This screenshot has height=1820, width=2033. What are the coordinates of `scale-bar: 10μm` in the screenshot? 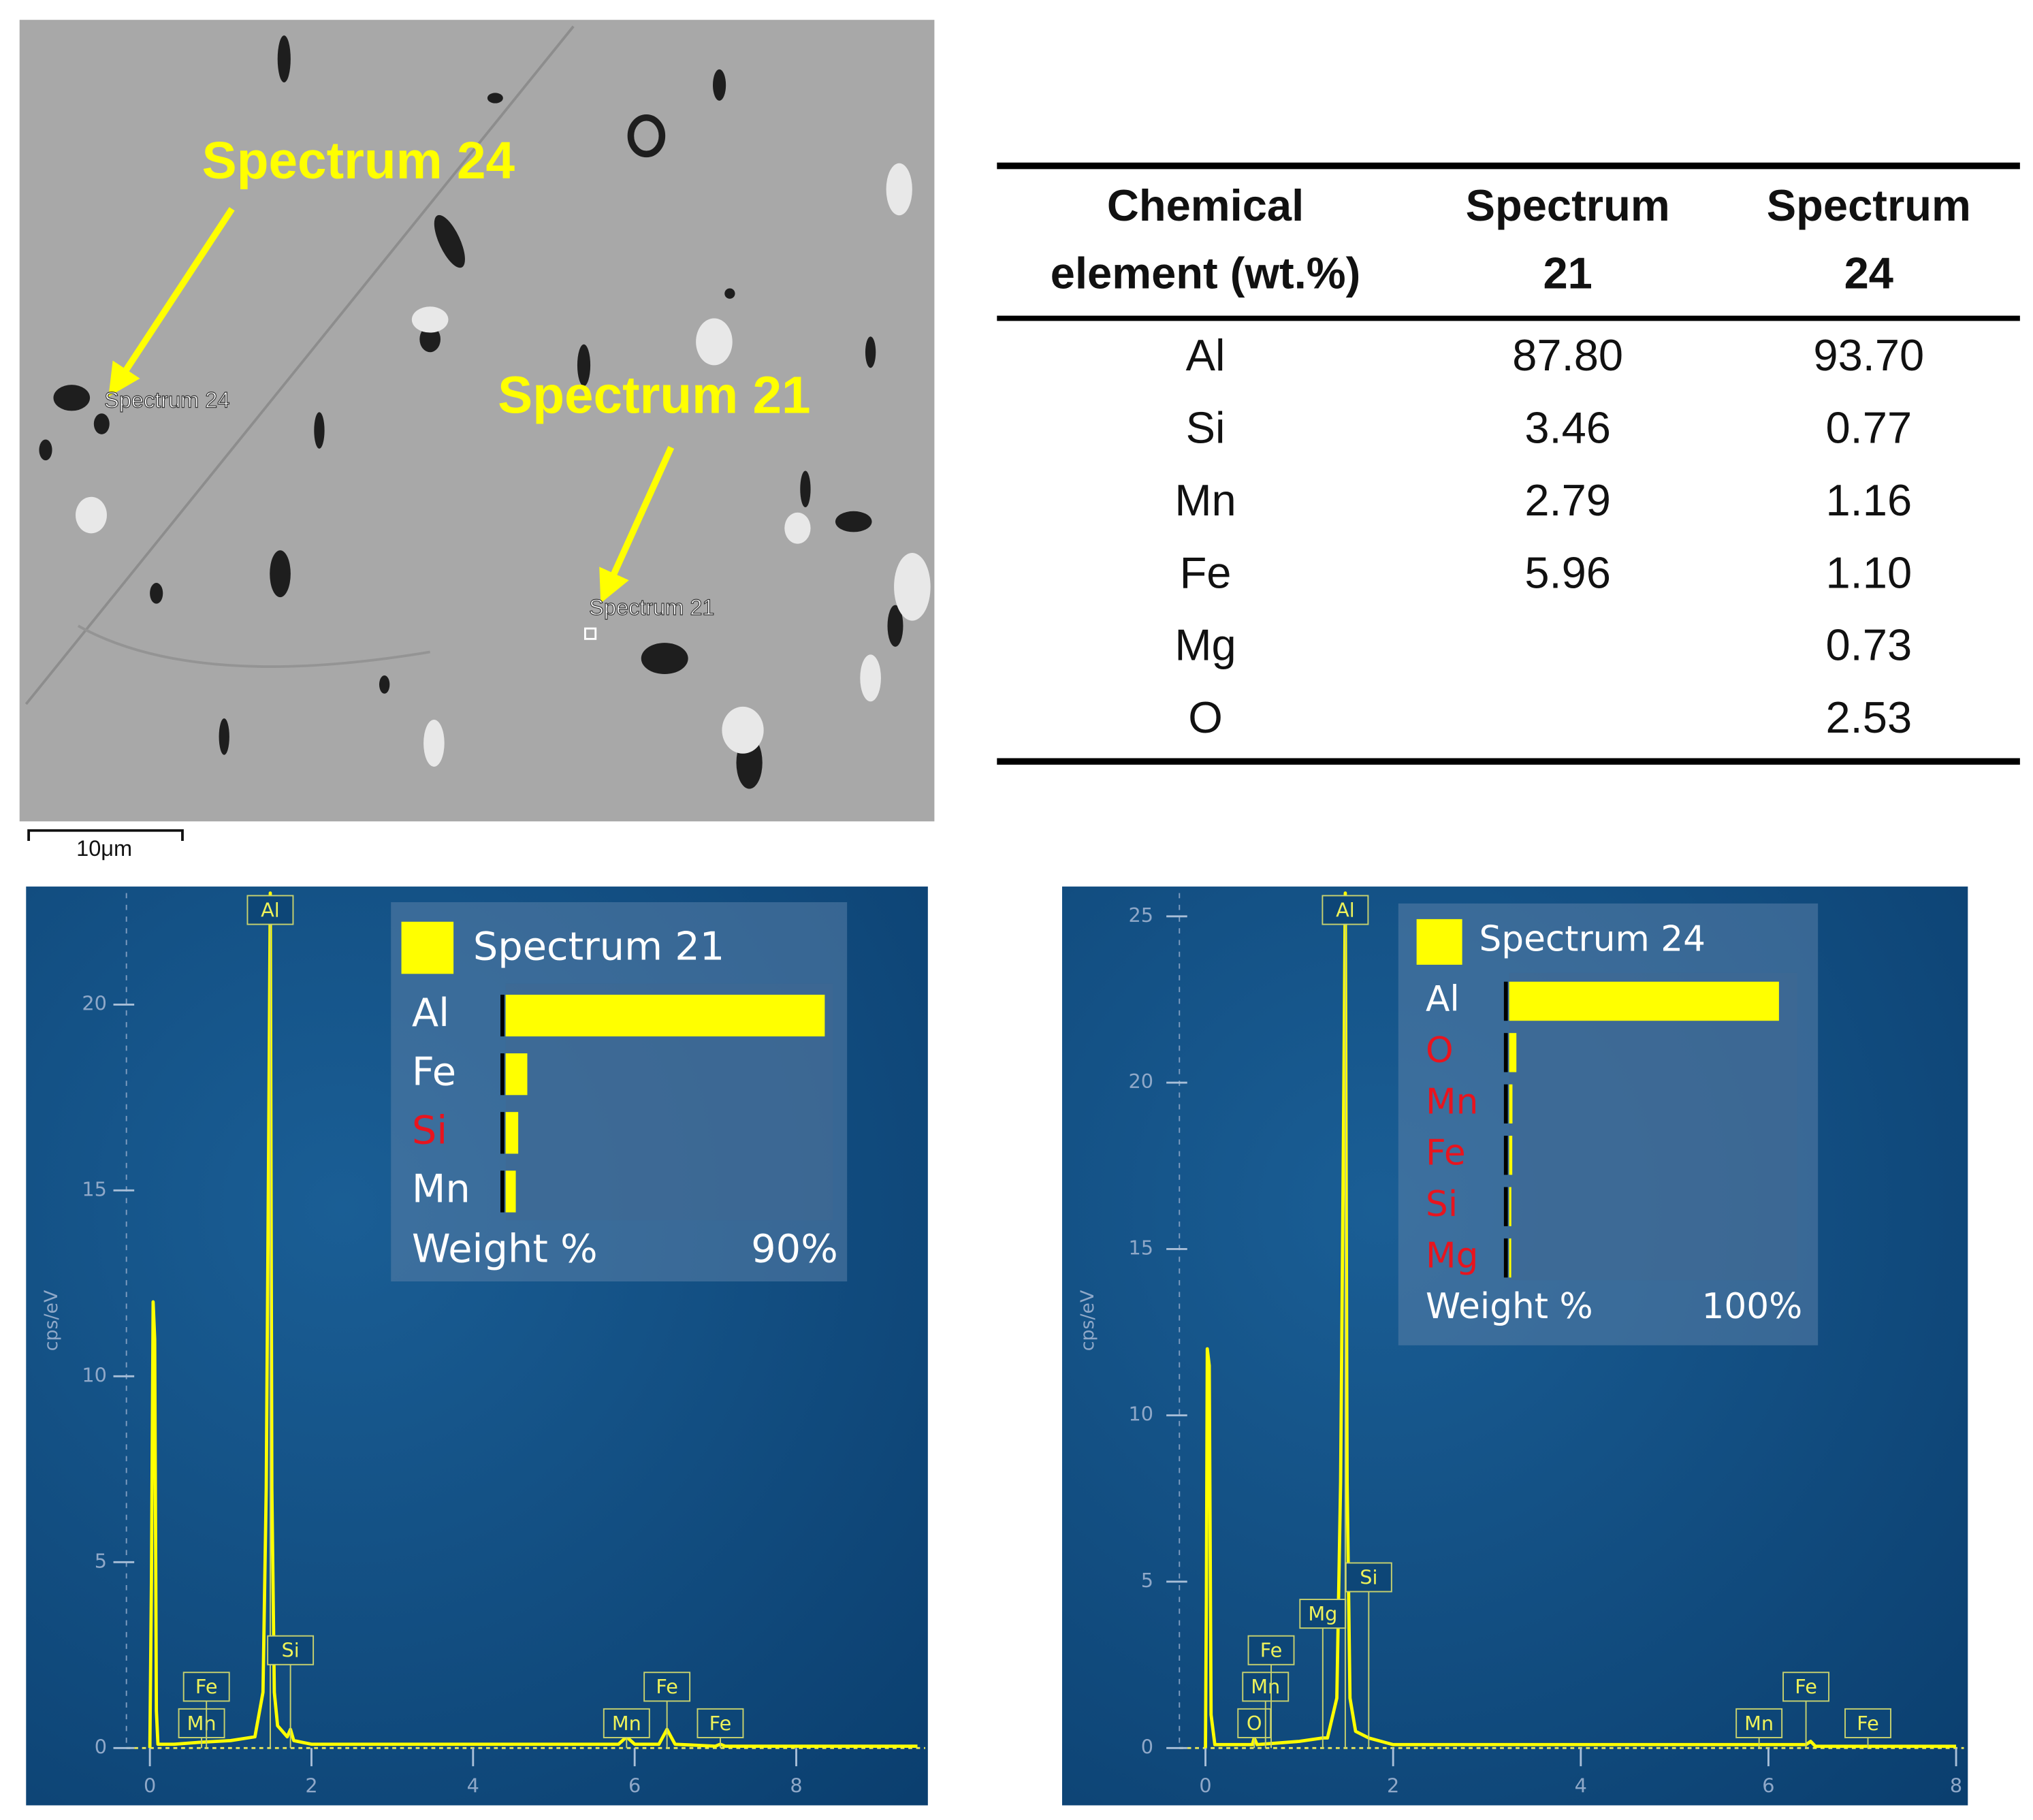 It's located at (105, 845).